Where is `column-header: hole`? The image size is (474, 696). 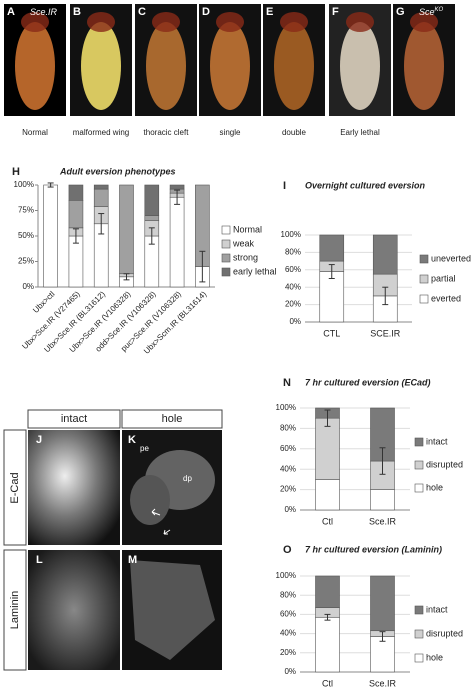
column-header: hole is located at coordinates (172, 419).